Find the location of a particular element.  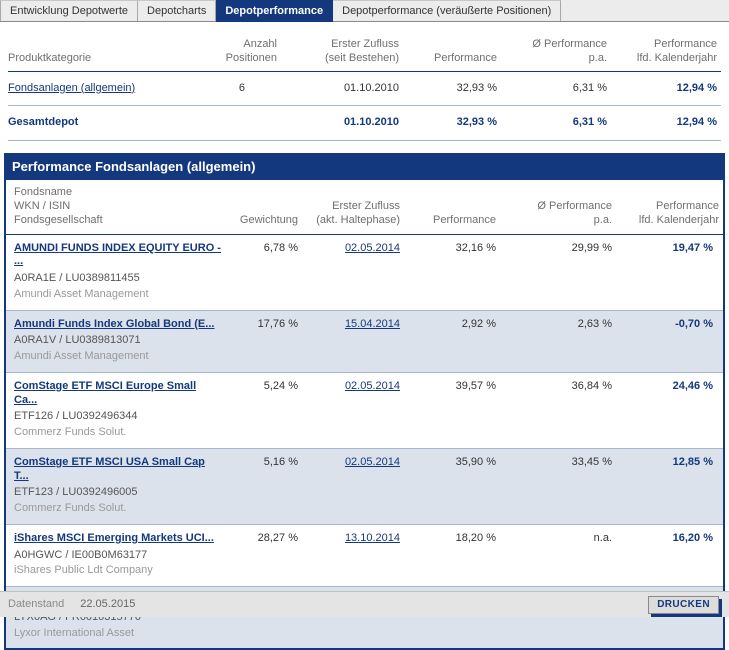

datenstand-value: 22.05.2015 is located at coordinates (108, 603).